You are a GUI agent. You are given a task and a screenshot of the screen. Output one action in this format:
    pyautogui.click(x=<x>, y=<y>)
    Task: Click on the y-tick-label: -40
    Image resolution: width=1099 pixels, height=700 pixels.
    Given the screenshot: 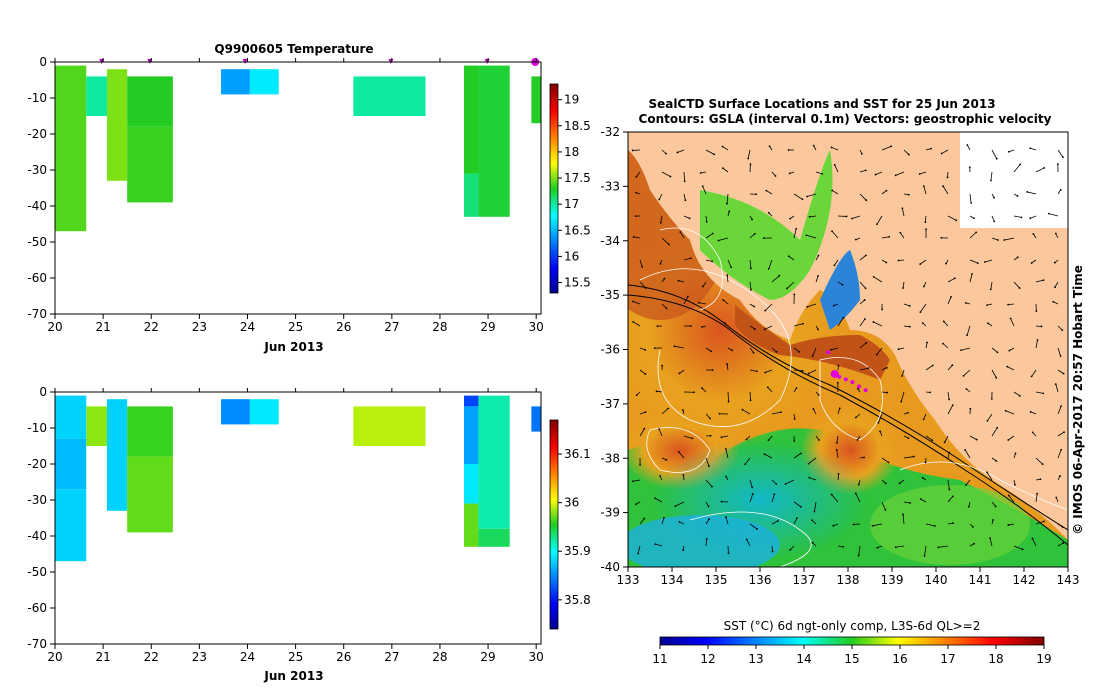 What is the action you would take?
    pyautogui.click(x=37, y=206)
    